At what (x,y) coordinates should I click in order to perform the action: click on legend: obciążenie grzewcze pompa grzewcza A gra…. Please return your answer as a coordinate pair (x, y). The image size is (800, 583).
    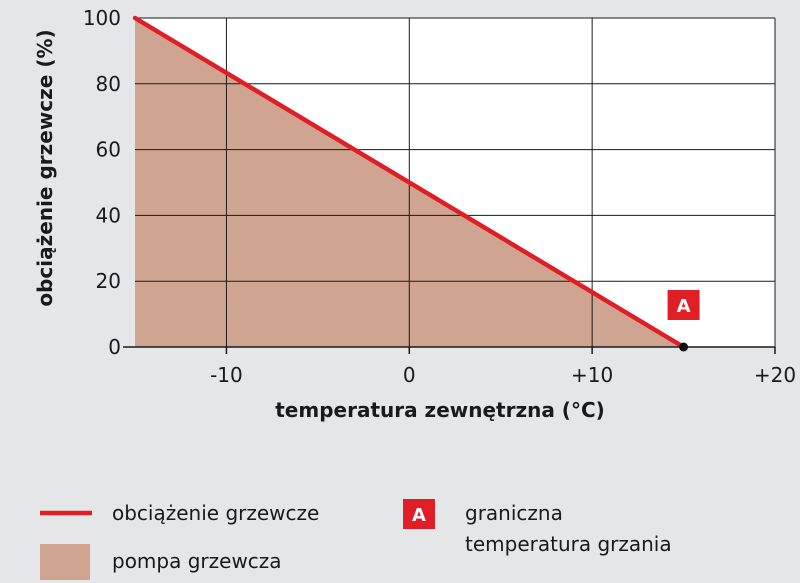
    Looking at the image, I should click on (356, 539).